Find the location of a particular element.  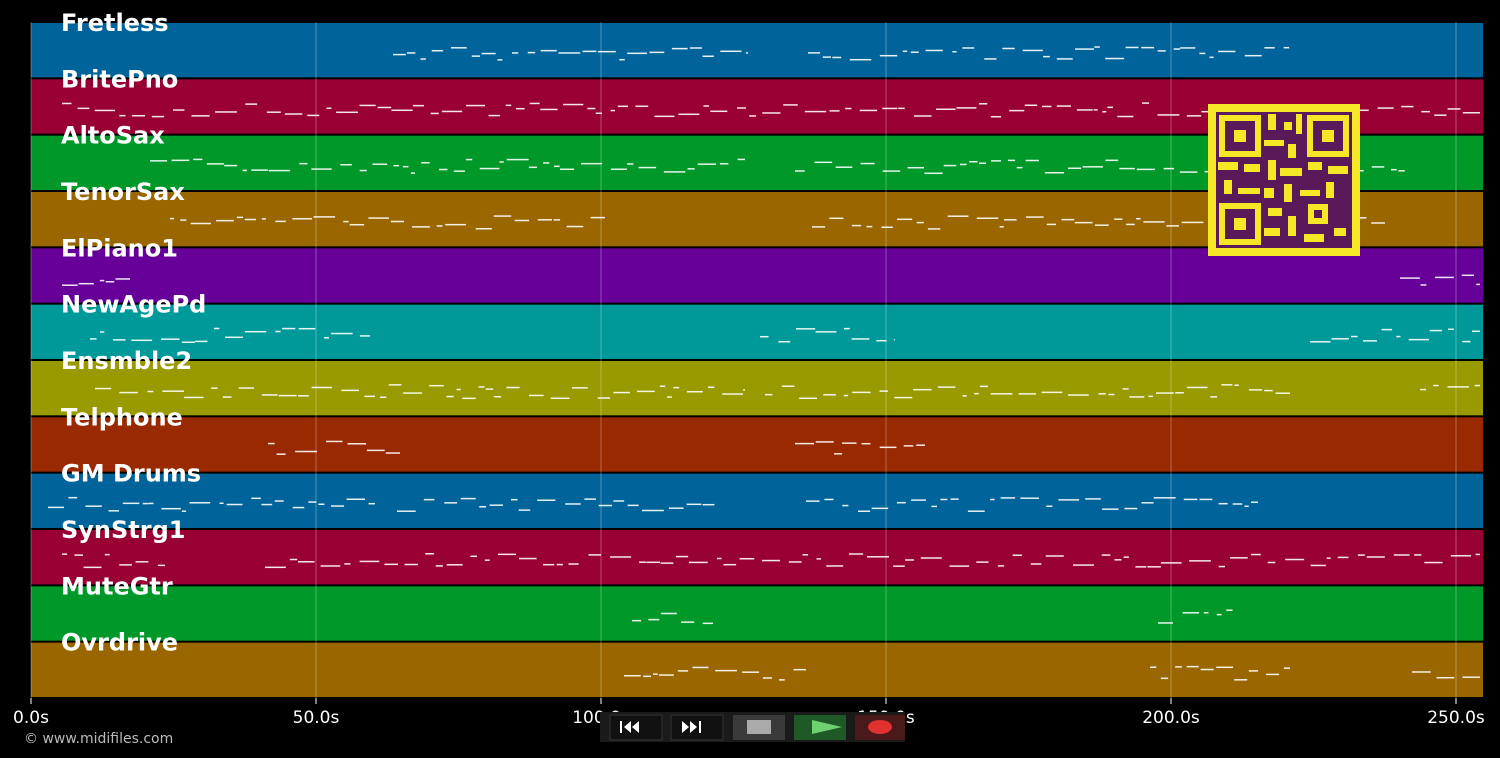

fast-forward-button is located at coordinates (697, 727).